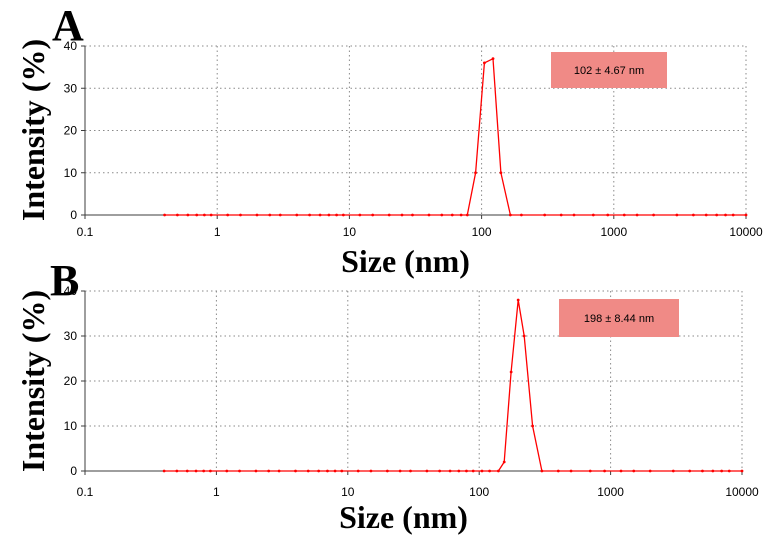 The height and width of the screenshot is (538, 770). Describe the element at coordinates (68, 25) in the screenshot. I see `panel-a-letter: A` at that location.